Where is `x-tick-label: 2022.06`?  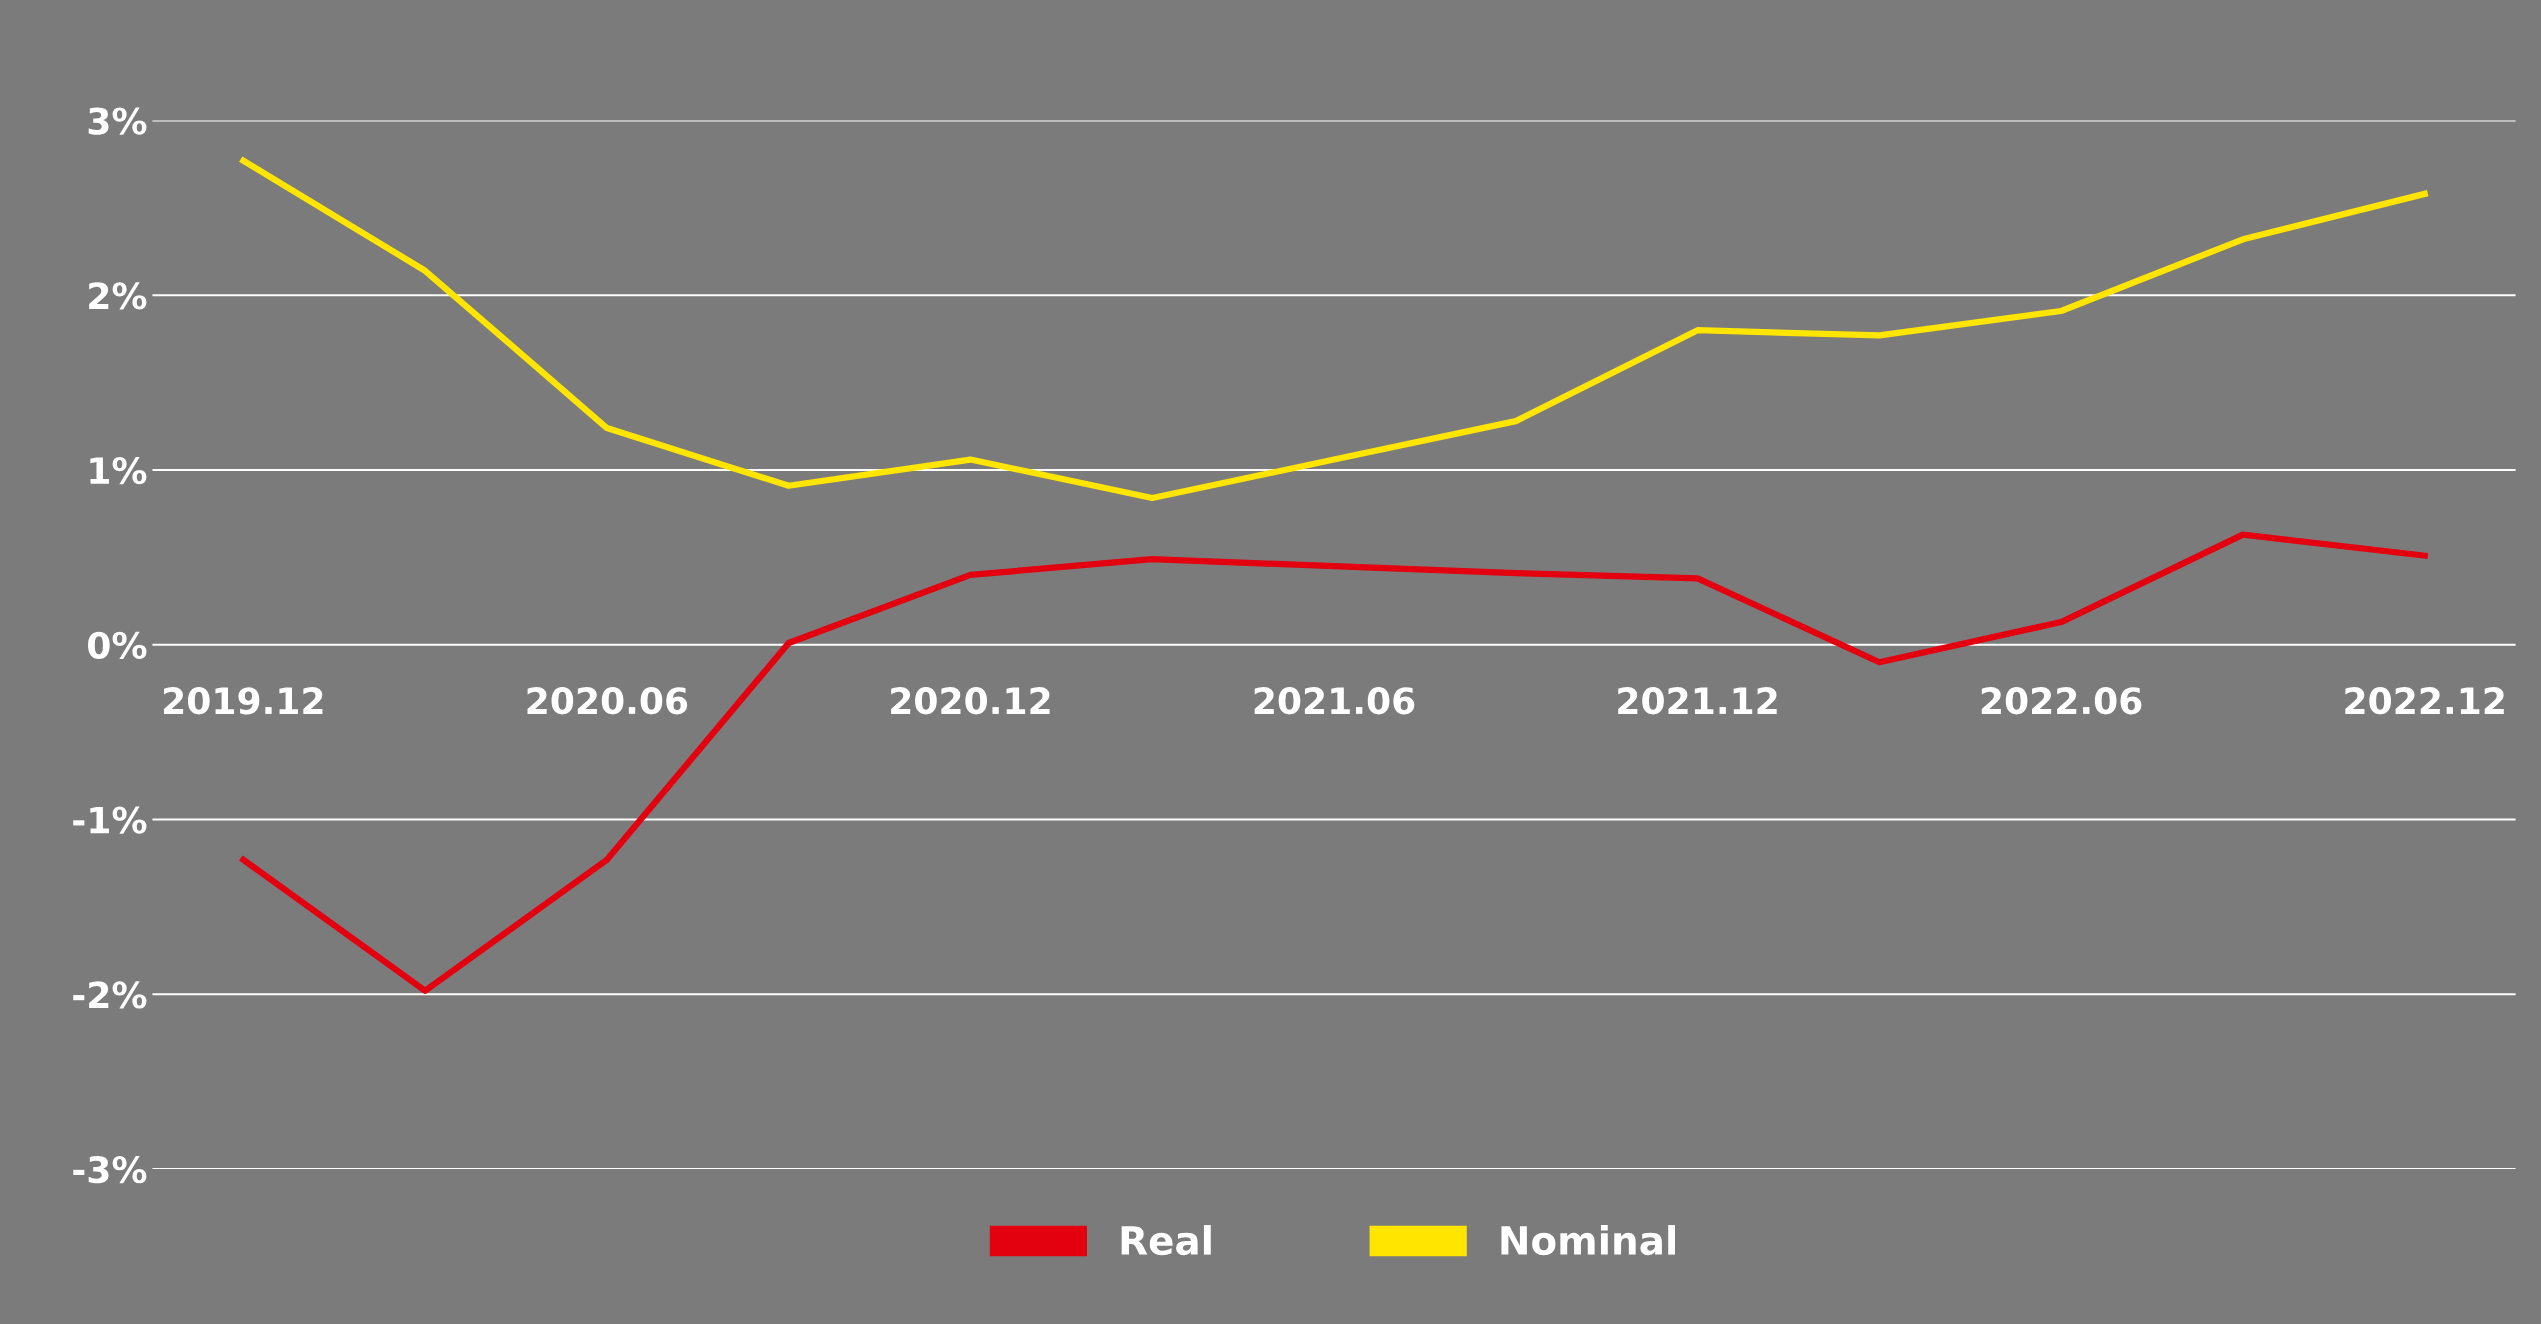
x-tick-label: 2022.06 is located at coordinates (2061, 701).